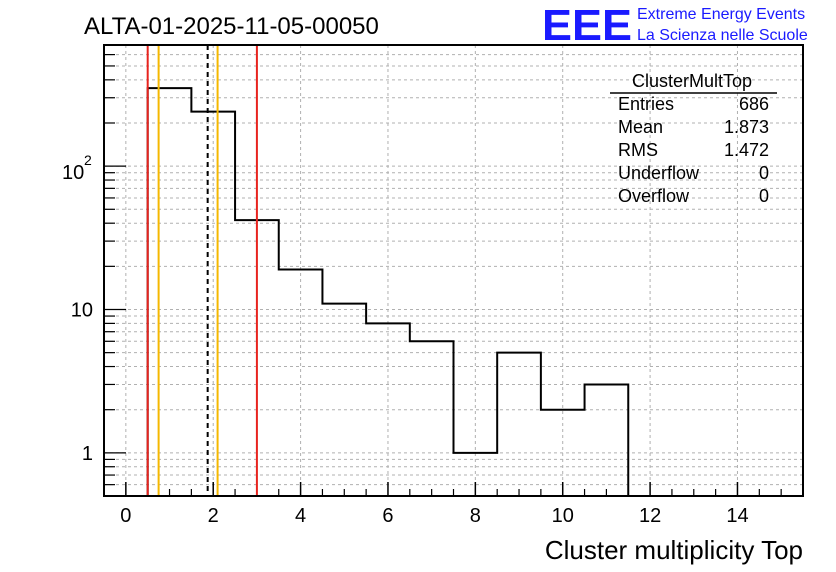  What do you see at coordinates (87, 454) in the screenshot?
I see `y-tick-label: 1` at bounding box center [87, 454].